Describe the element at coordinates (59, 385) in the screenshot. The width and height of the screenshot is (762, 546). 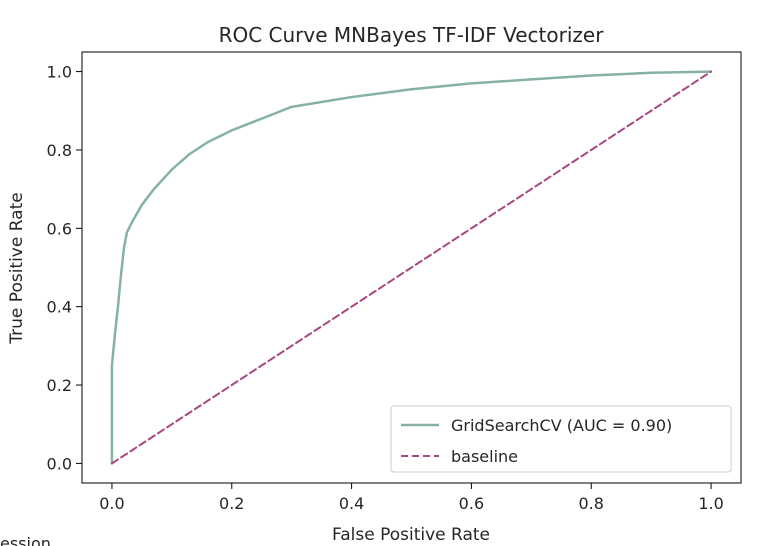
I see `y-tick-label: 0.2` at that location.